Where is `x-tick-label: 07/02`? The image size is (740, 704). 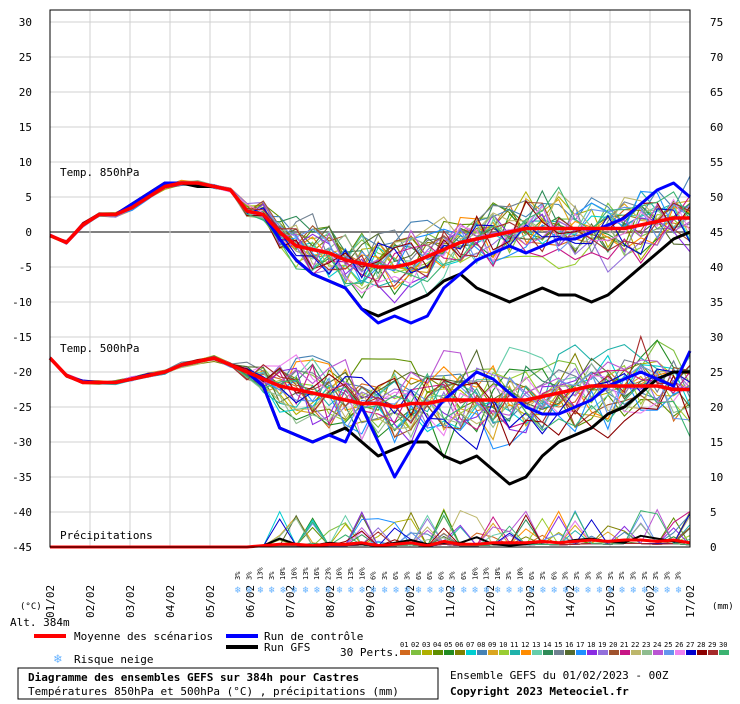
x-tick-label: 07/02 is located at coordinates (290, 601).